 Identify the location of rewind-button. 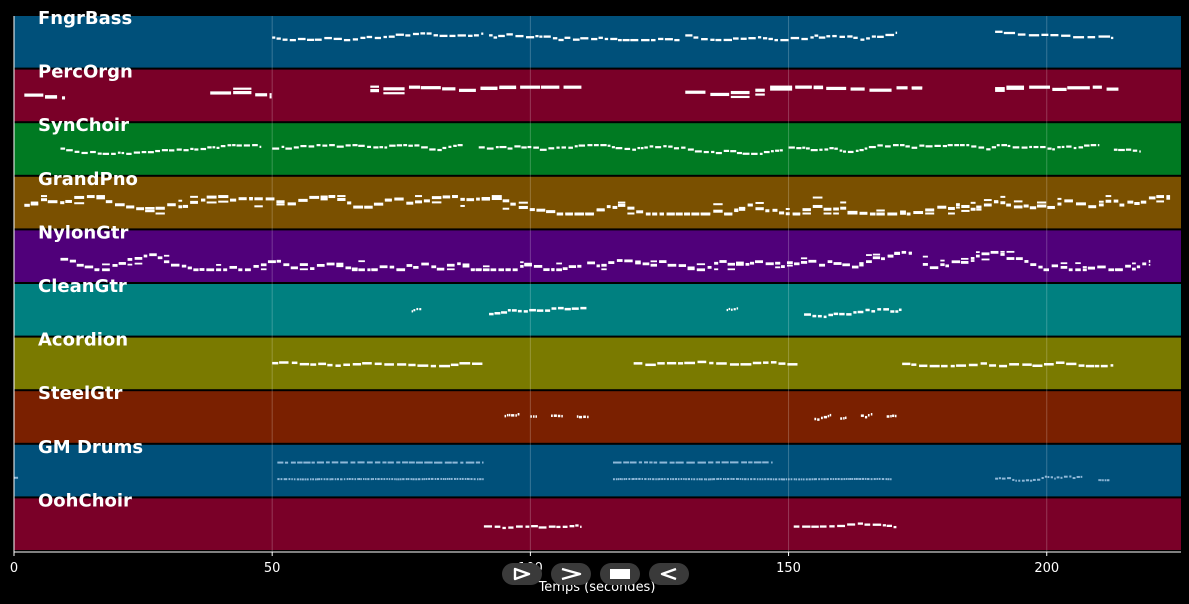
(669, 574).